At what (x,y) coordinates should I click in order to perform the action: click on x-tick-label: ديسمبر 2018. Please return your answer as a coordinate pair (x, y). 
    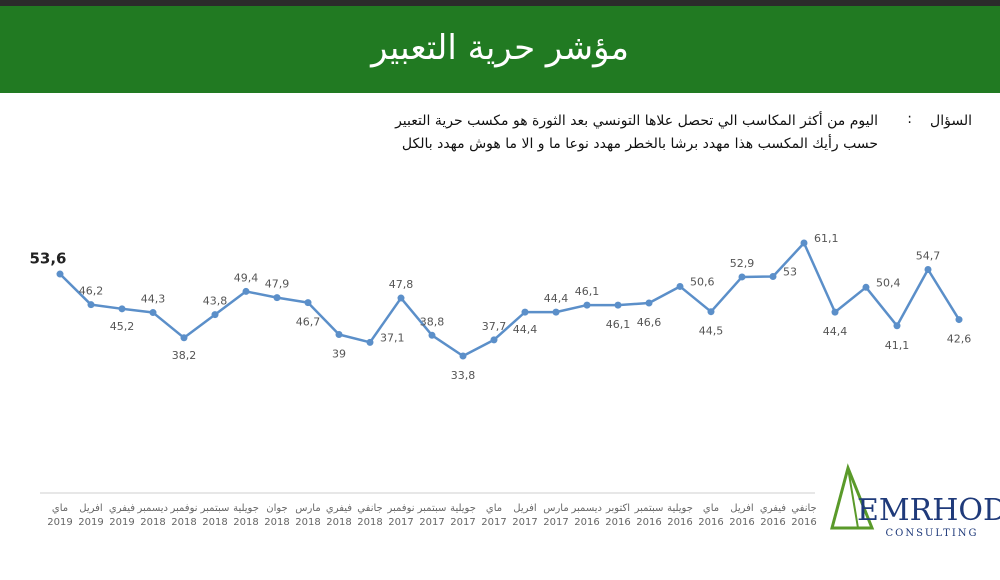
    Looking at the image, I should click on (152, 515).